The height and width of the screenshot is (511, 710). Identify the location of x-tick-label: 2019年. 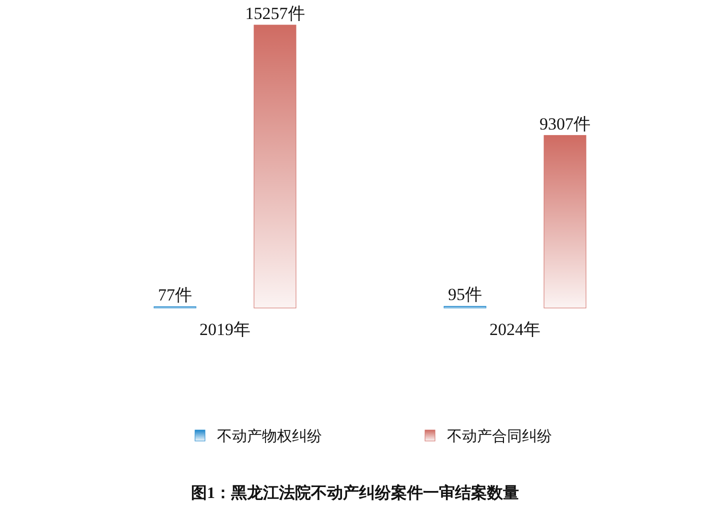
(225, 329).